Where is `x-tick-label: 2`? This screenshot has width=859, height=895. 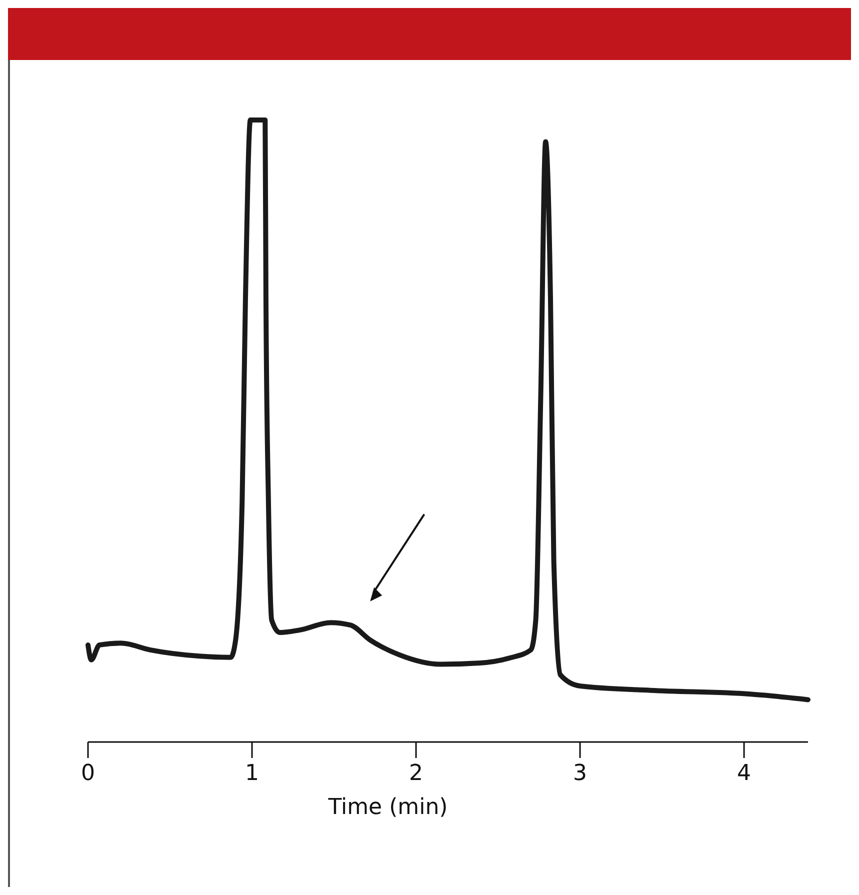
x-tick-label: 2 is located at coordinates (416, 773).